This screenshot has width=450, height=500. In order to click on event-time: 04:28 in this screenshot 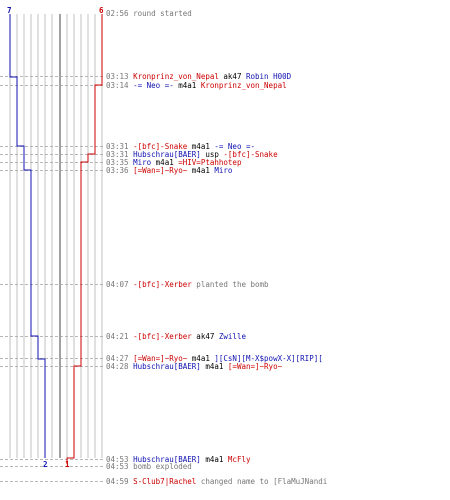, I will do `click(119, 366)`.